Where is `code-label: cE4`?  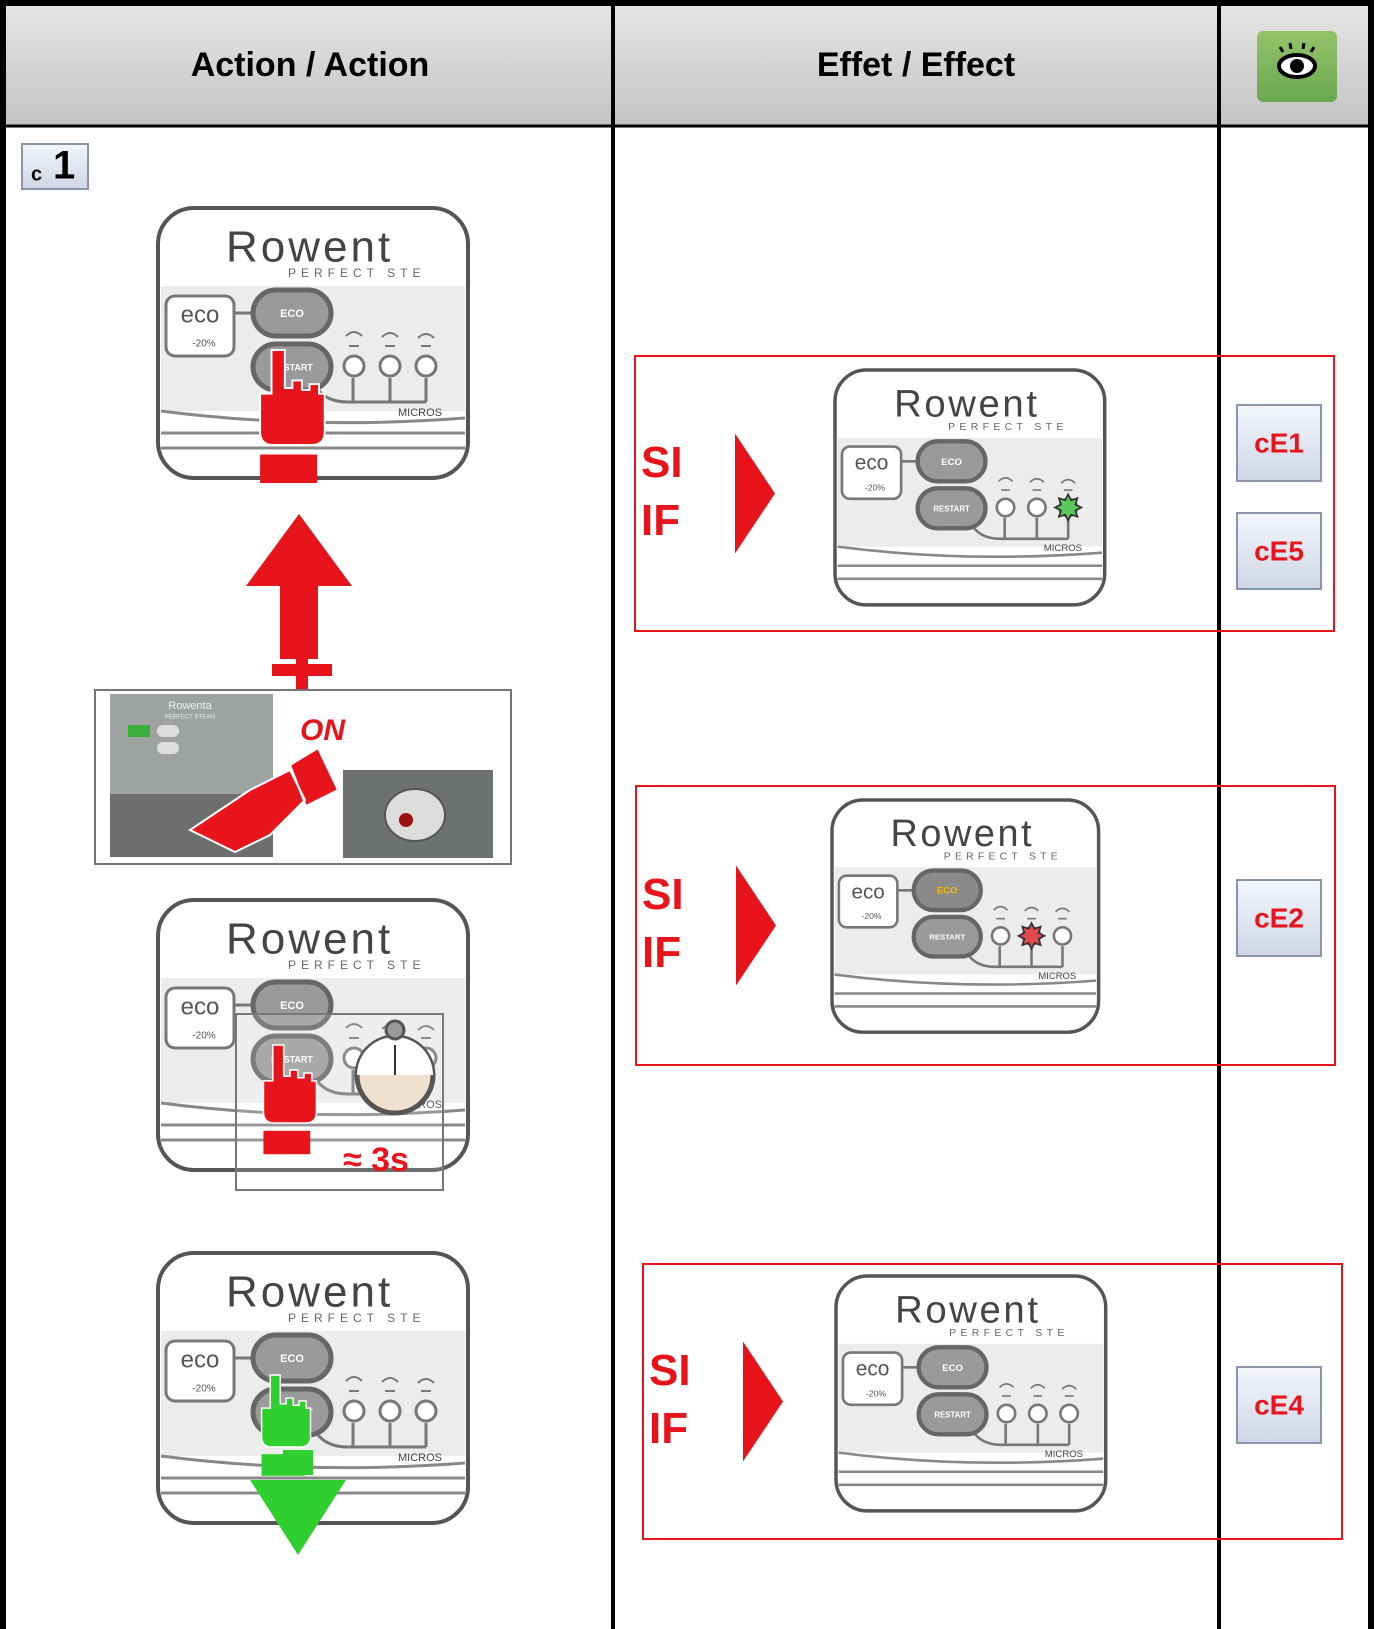 code-label: cE4 is located at coordinates (1279, 1404).